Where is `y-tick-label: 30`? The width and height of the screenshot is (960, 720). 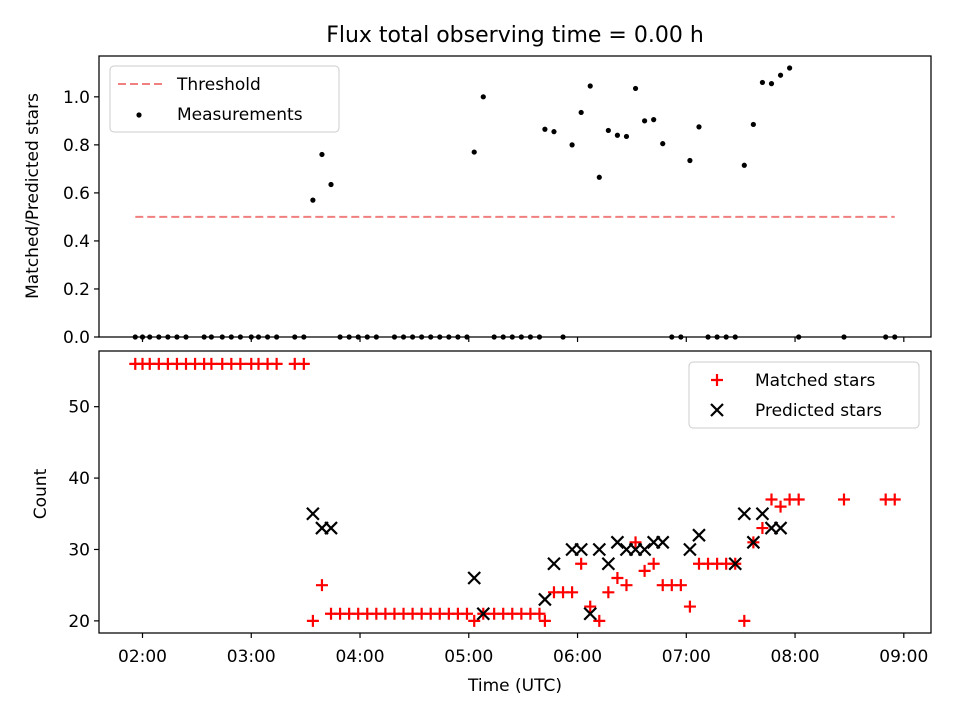 y-tick-label: 30 is located at coordinates (79, 550).